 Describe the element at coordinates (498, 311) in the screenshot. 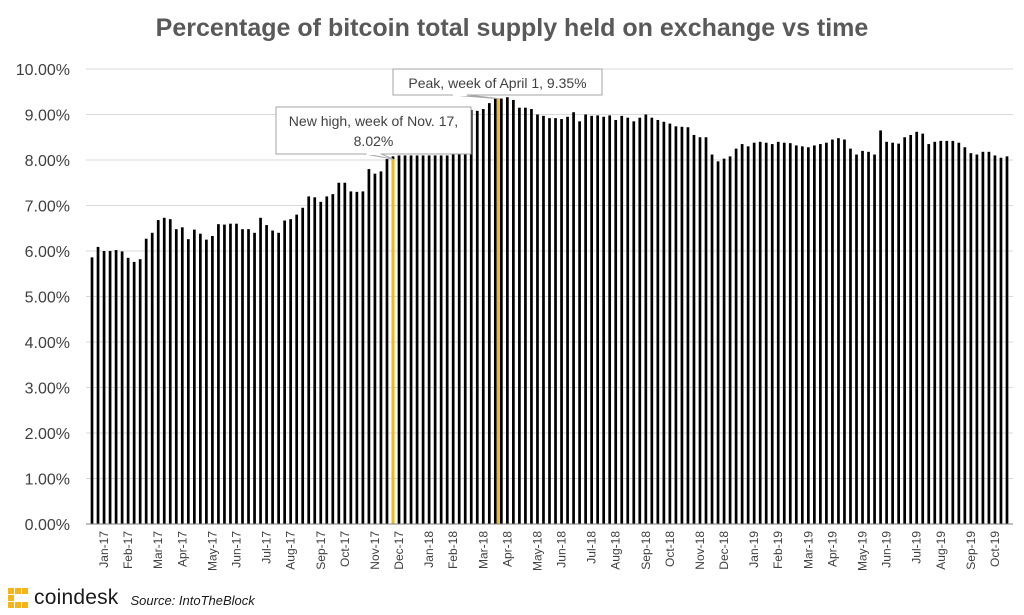

I see `highlight-bar` at that location.